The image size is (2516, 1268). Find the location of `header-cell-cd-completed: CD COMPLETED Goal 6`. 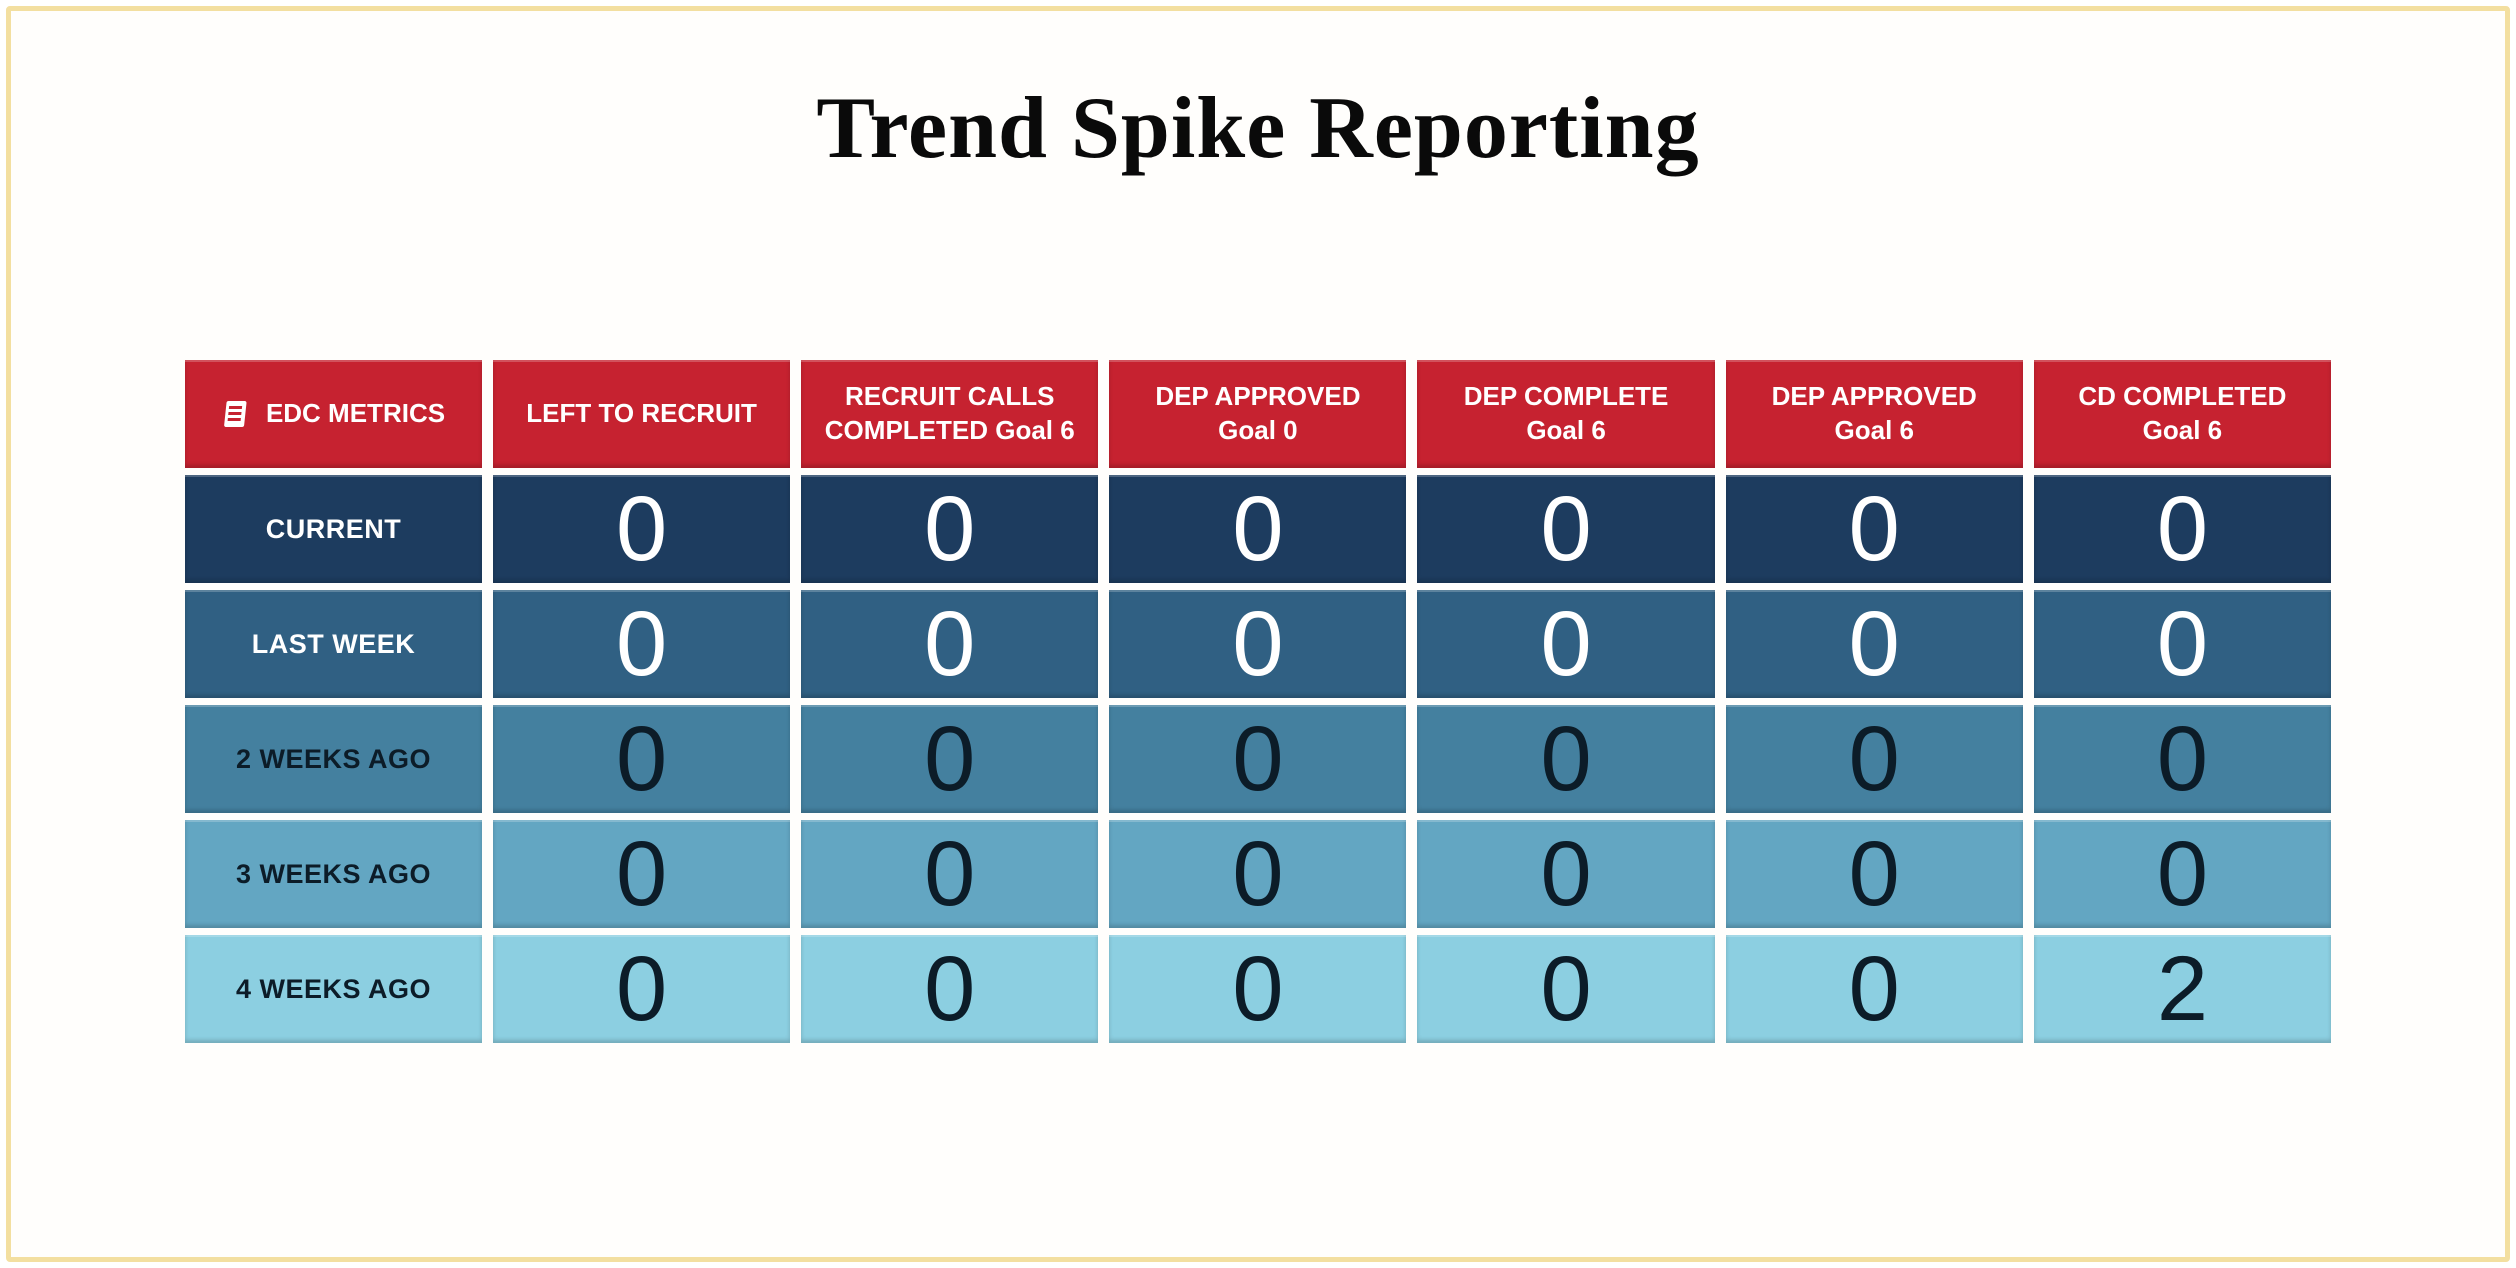

header-cell-cd-completed: CD COMPLETED Goal 6 is located at coordinates (2182, 414).